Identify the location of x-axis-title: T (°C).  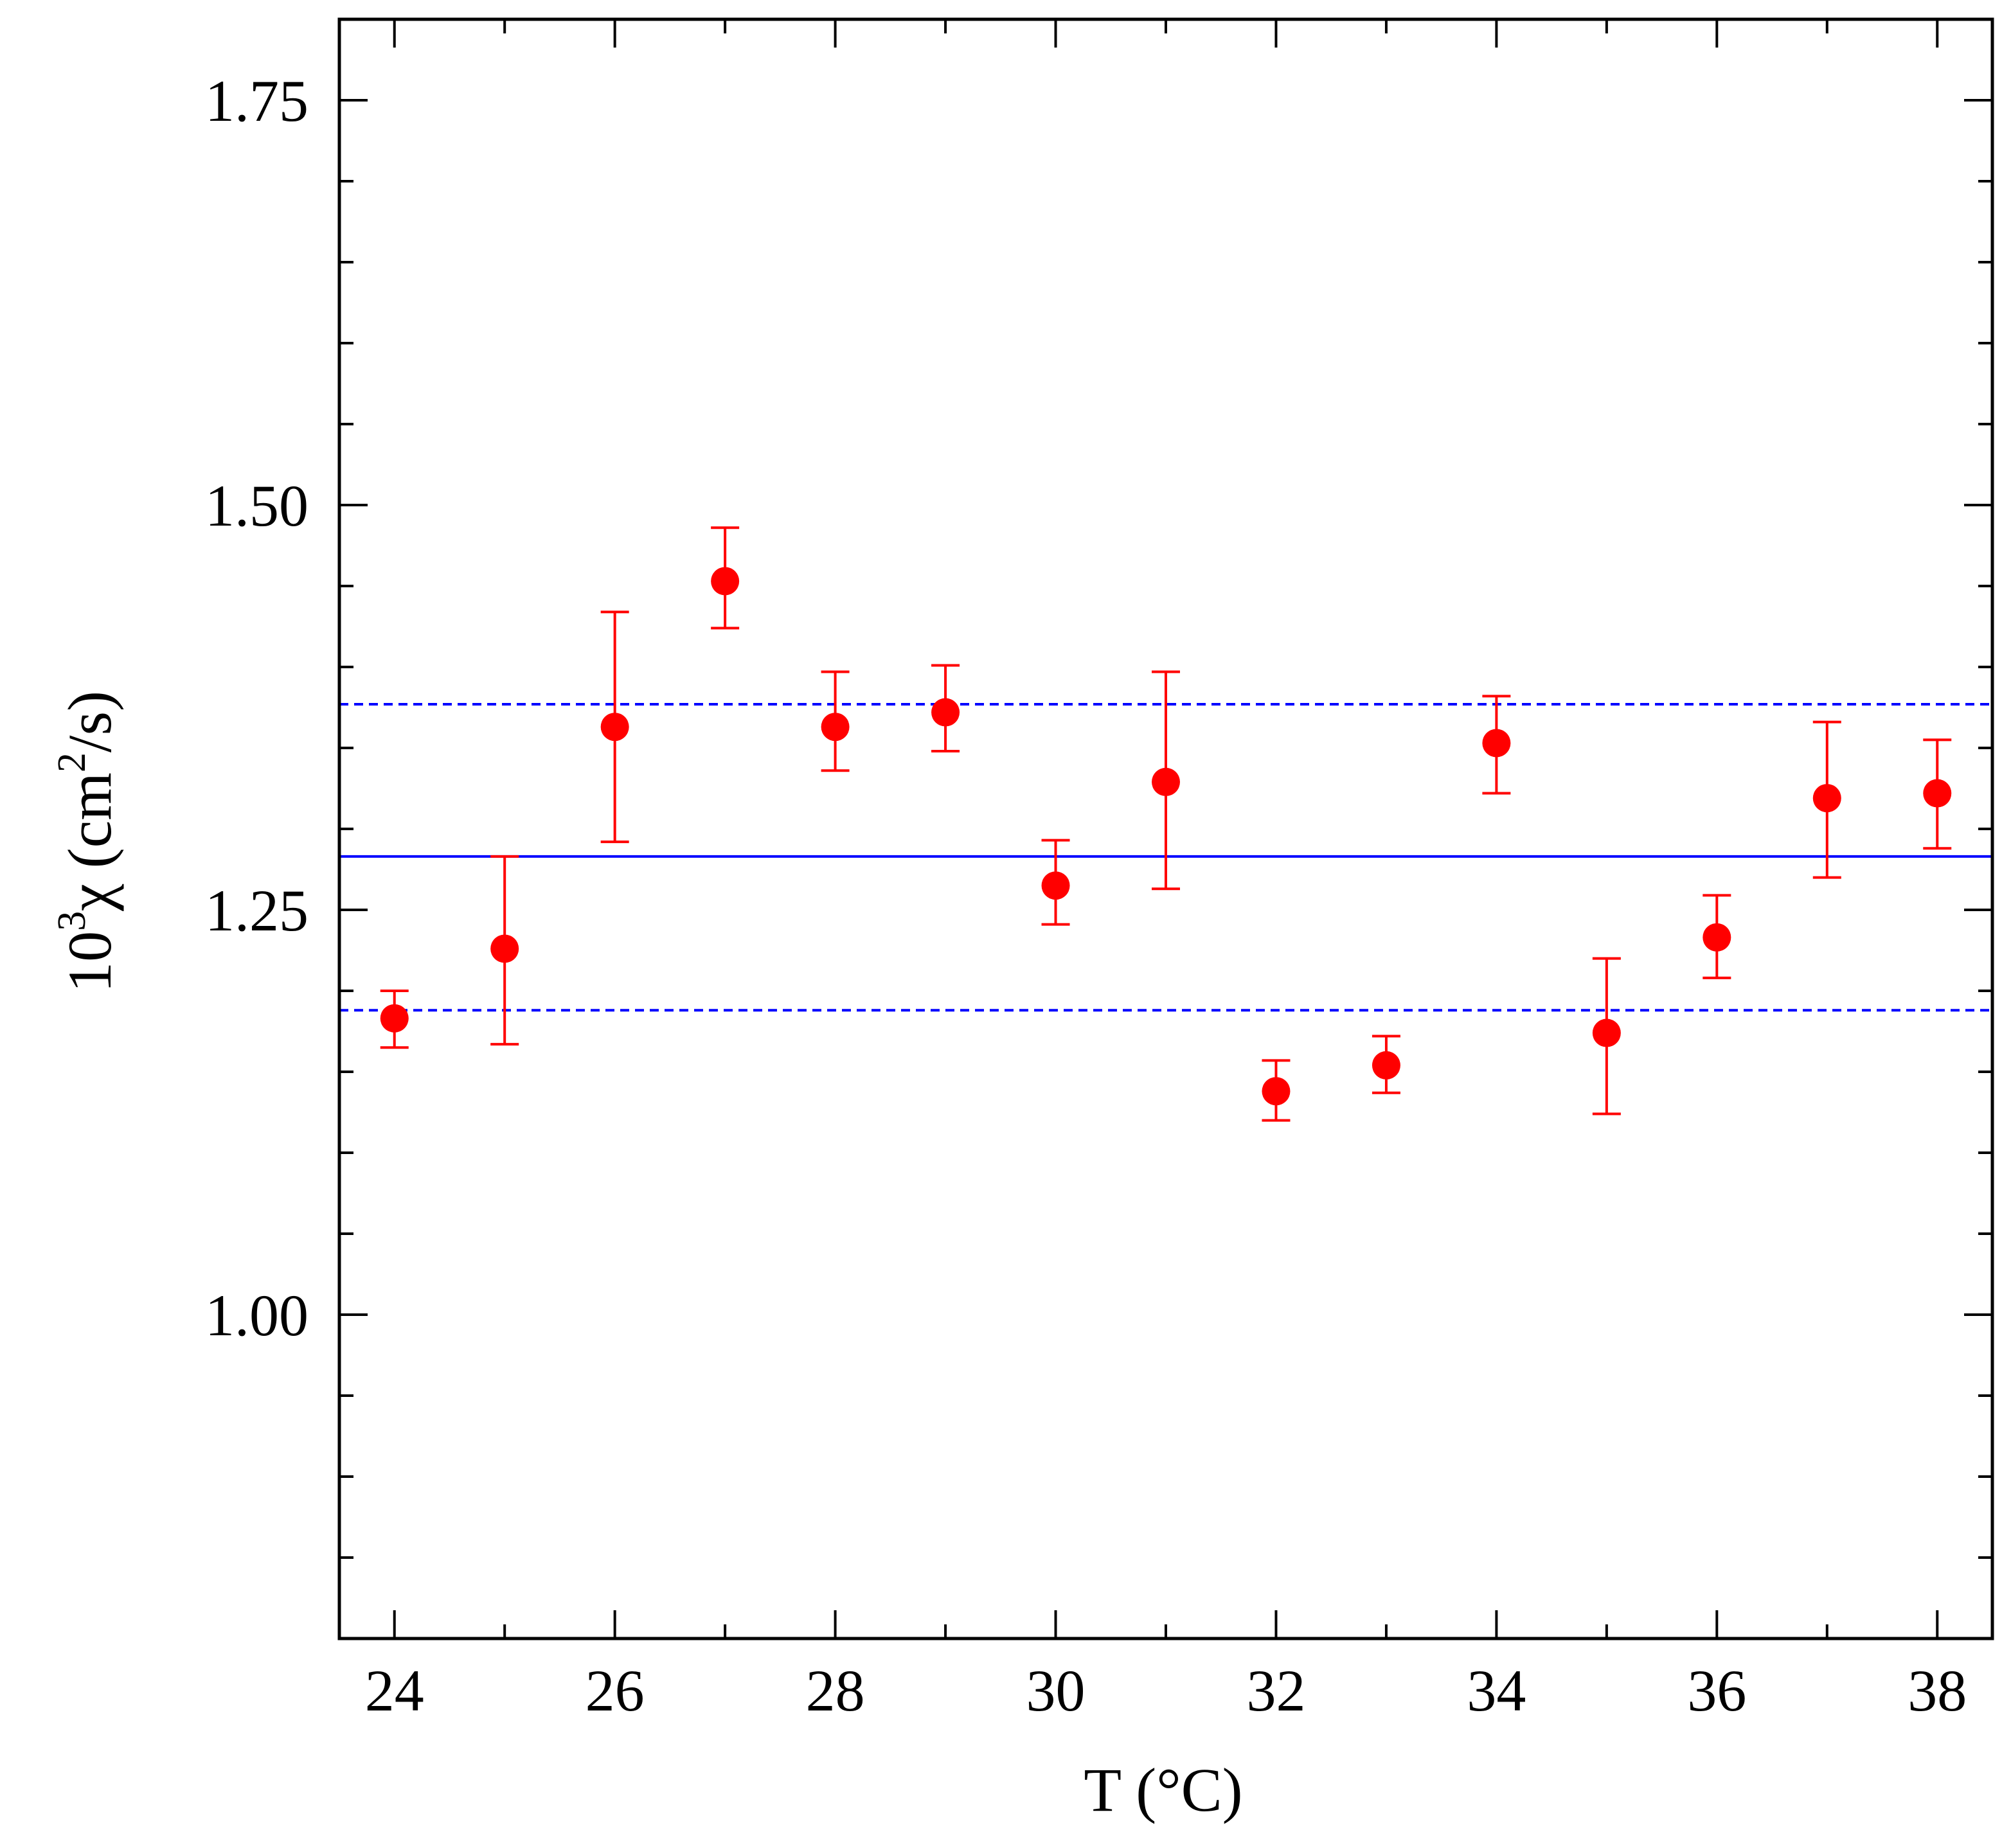
(1163, 1789).